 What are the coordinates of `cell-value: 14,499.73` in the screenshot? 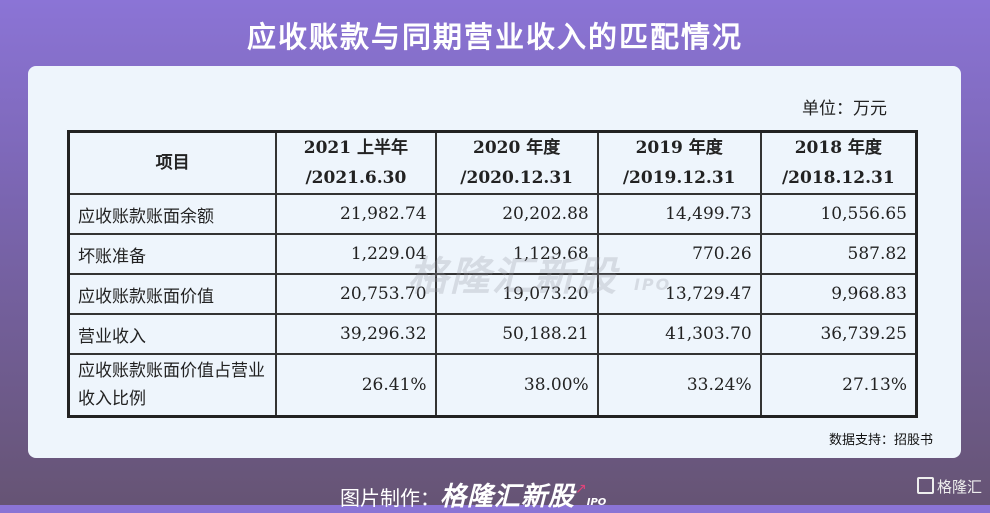 It's located at (679, 214).